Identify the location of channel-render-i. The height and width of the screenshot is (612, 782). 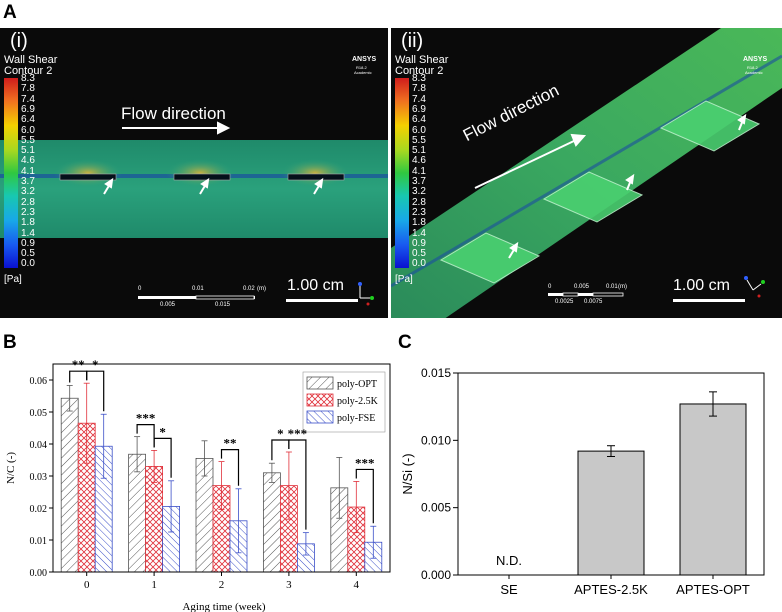
(194, 213).